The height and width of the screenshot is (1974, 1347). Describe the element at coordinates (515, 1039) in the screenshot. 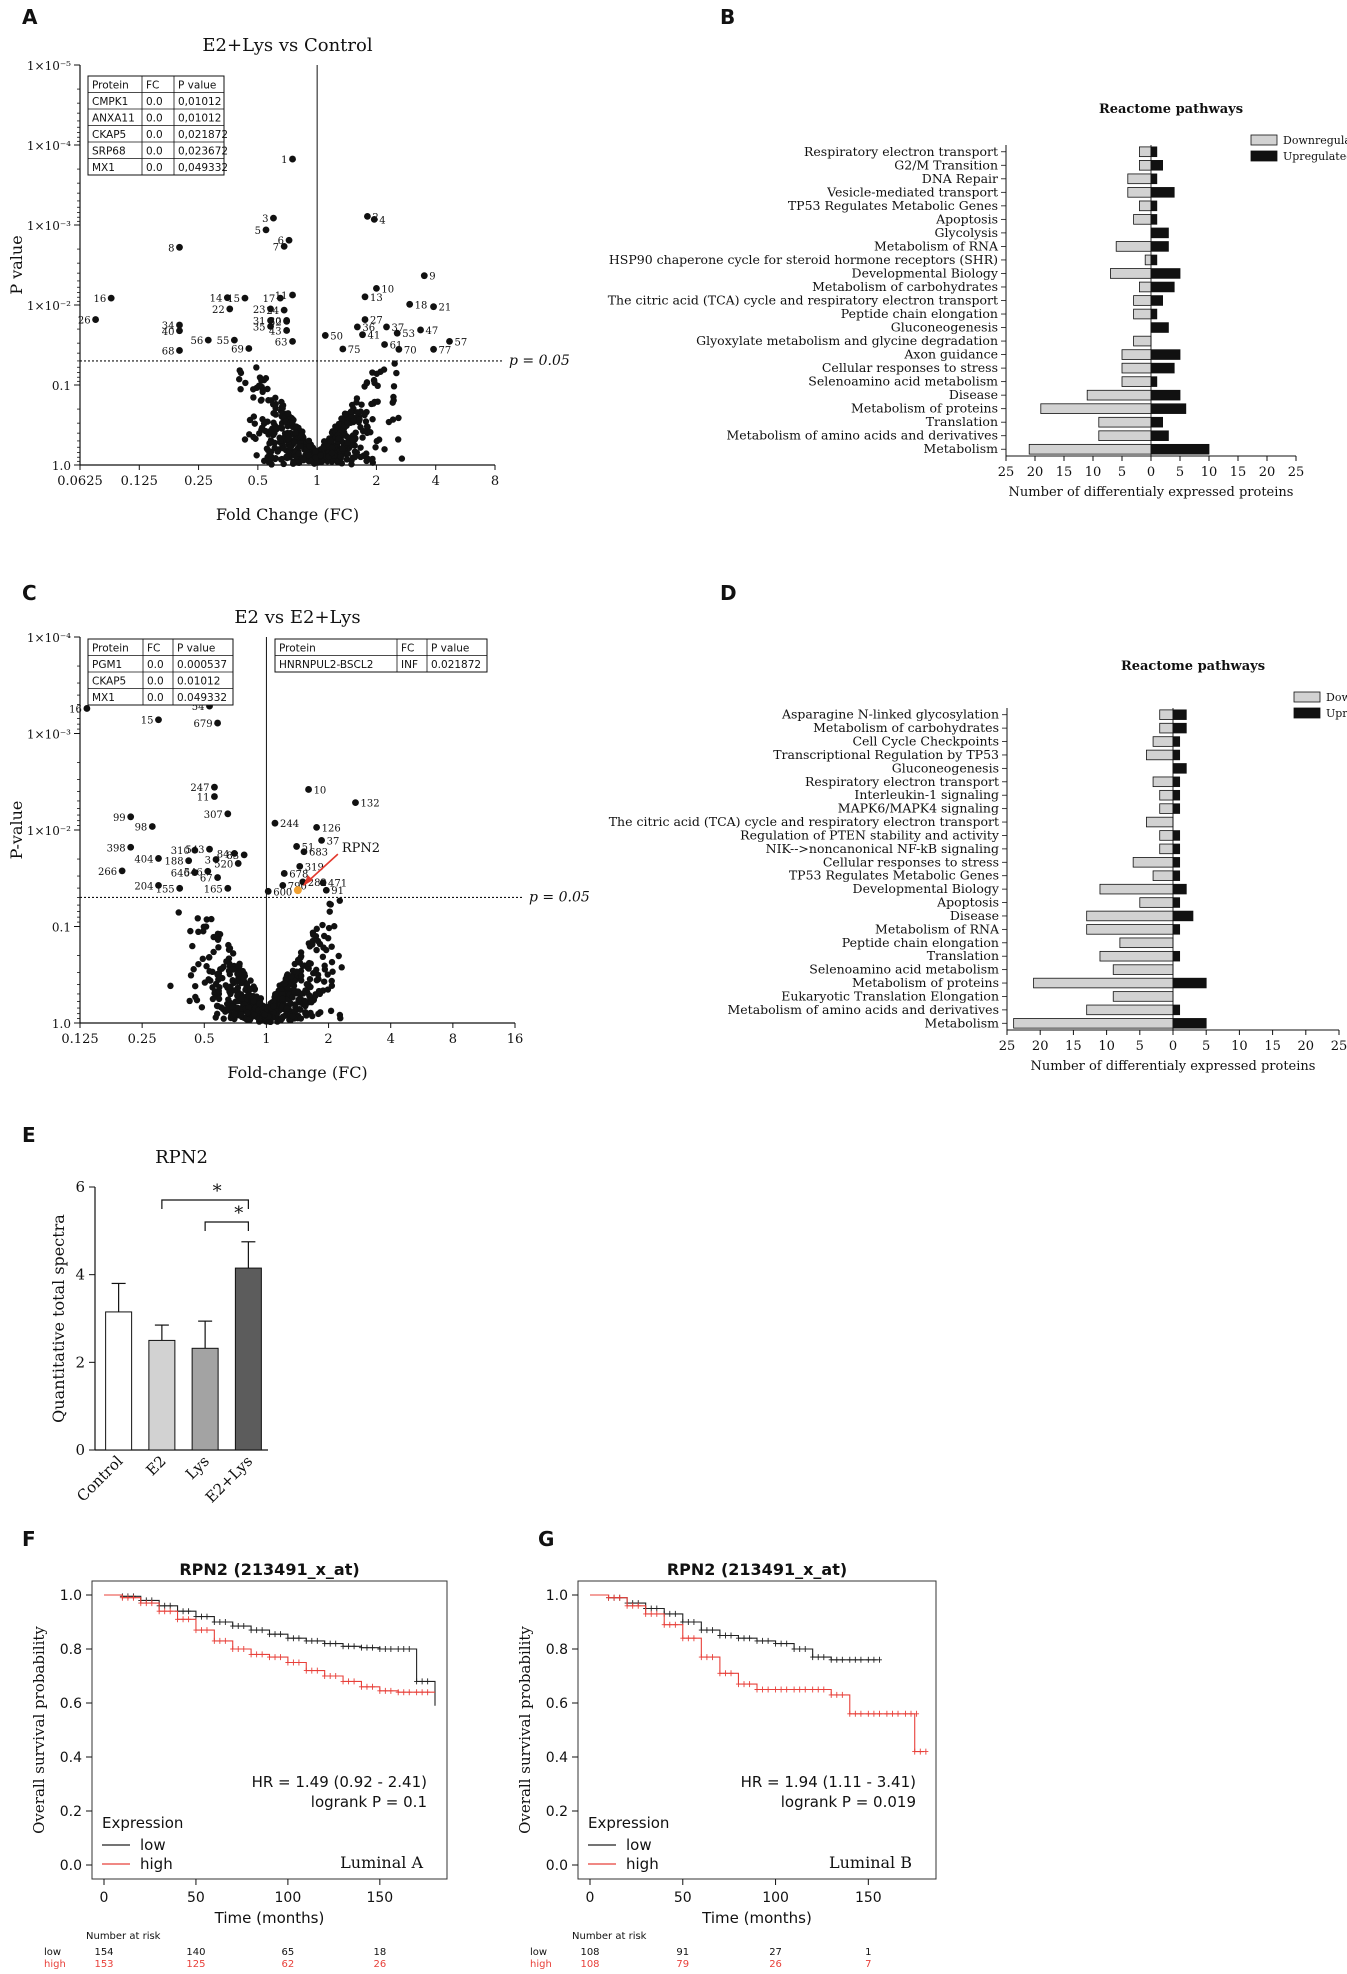

I see `x-tick-label: 16` at that location.